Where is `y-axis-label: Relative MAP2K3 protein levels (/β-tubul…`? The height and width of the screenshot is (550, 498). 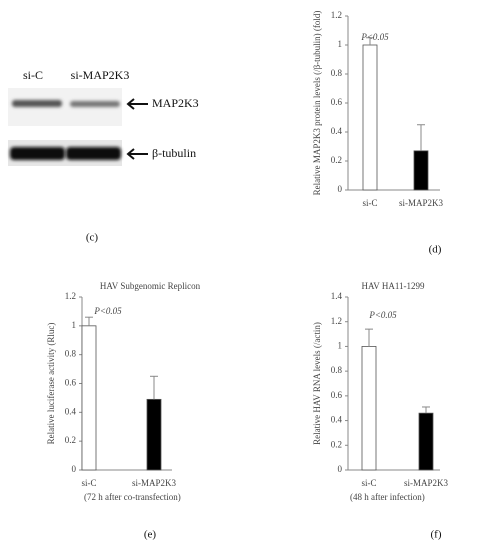 y-axis-label: Relative MAP2K3 protein levels (/β-tubul… is located at coordinates (317, 103).